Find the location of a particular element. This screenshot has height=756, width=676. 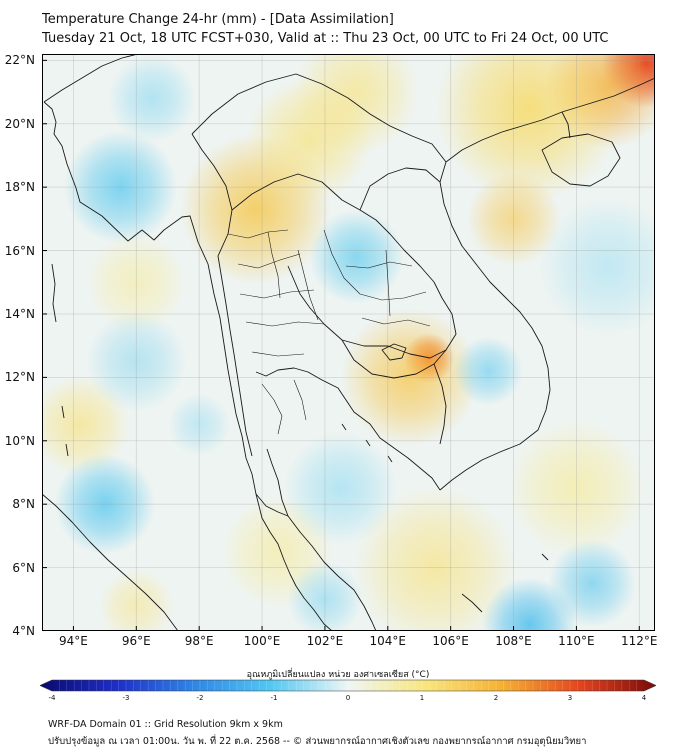

latitude-label: 12°N is located at coordinates (19, 377).